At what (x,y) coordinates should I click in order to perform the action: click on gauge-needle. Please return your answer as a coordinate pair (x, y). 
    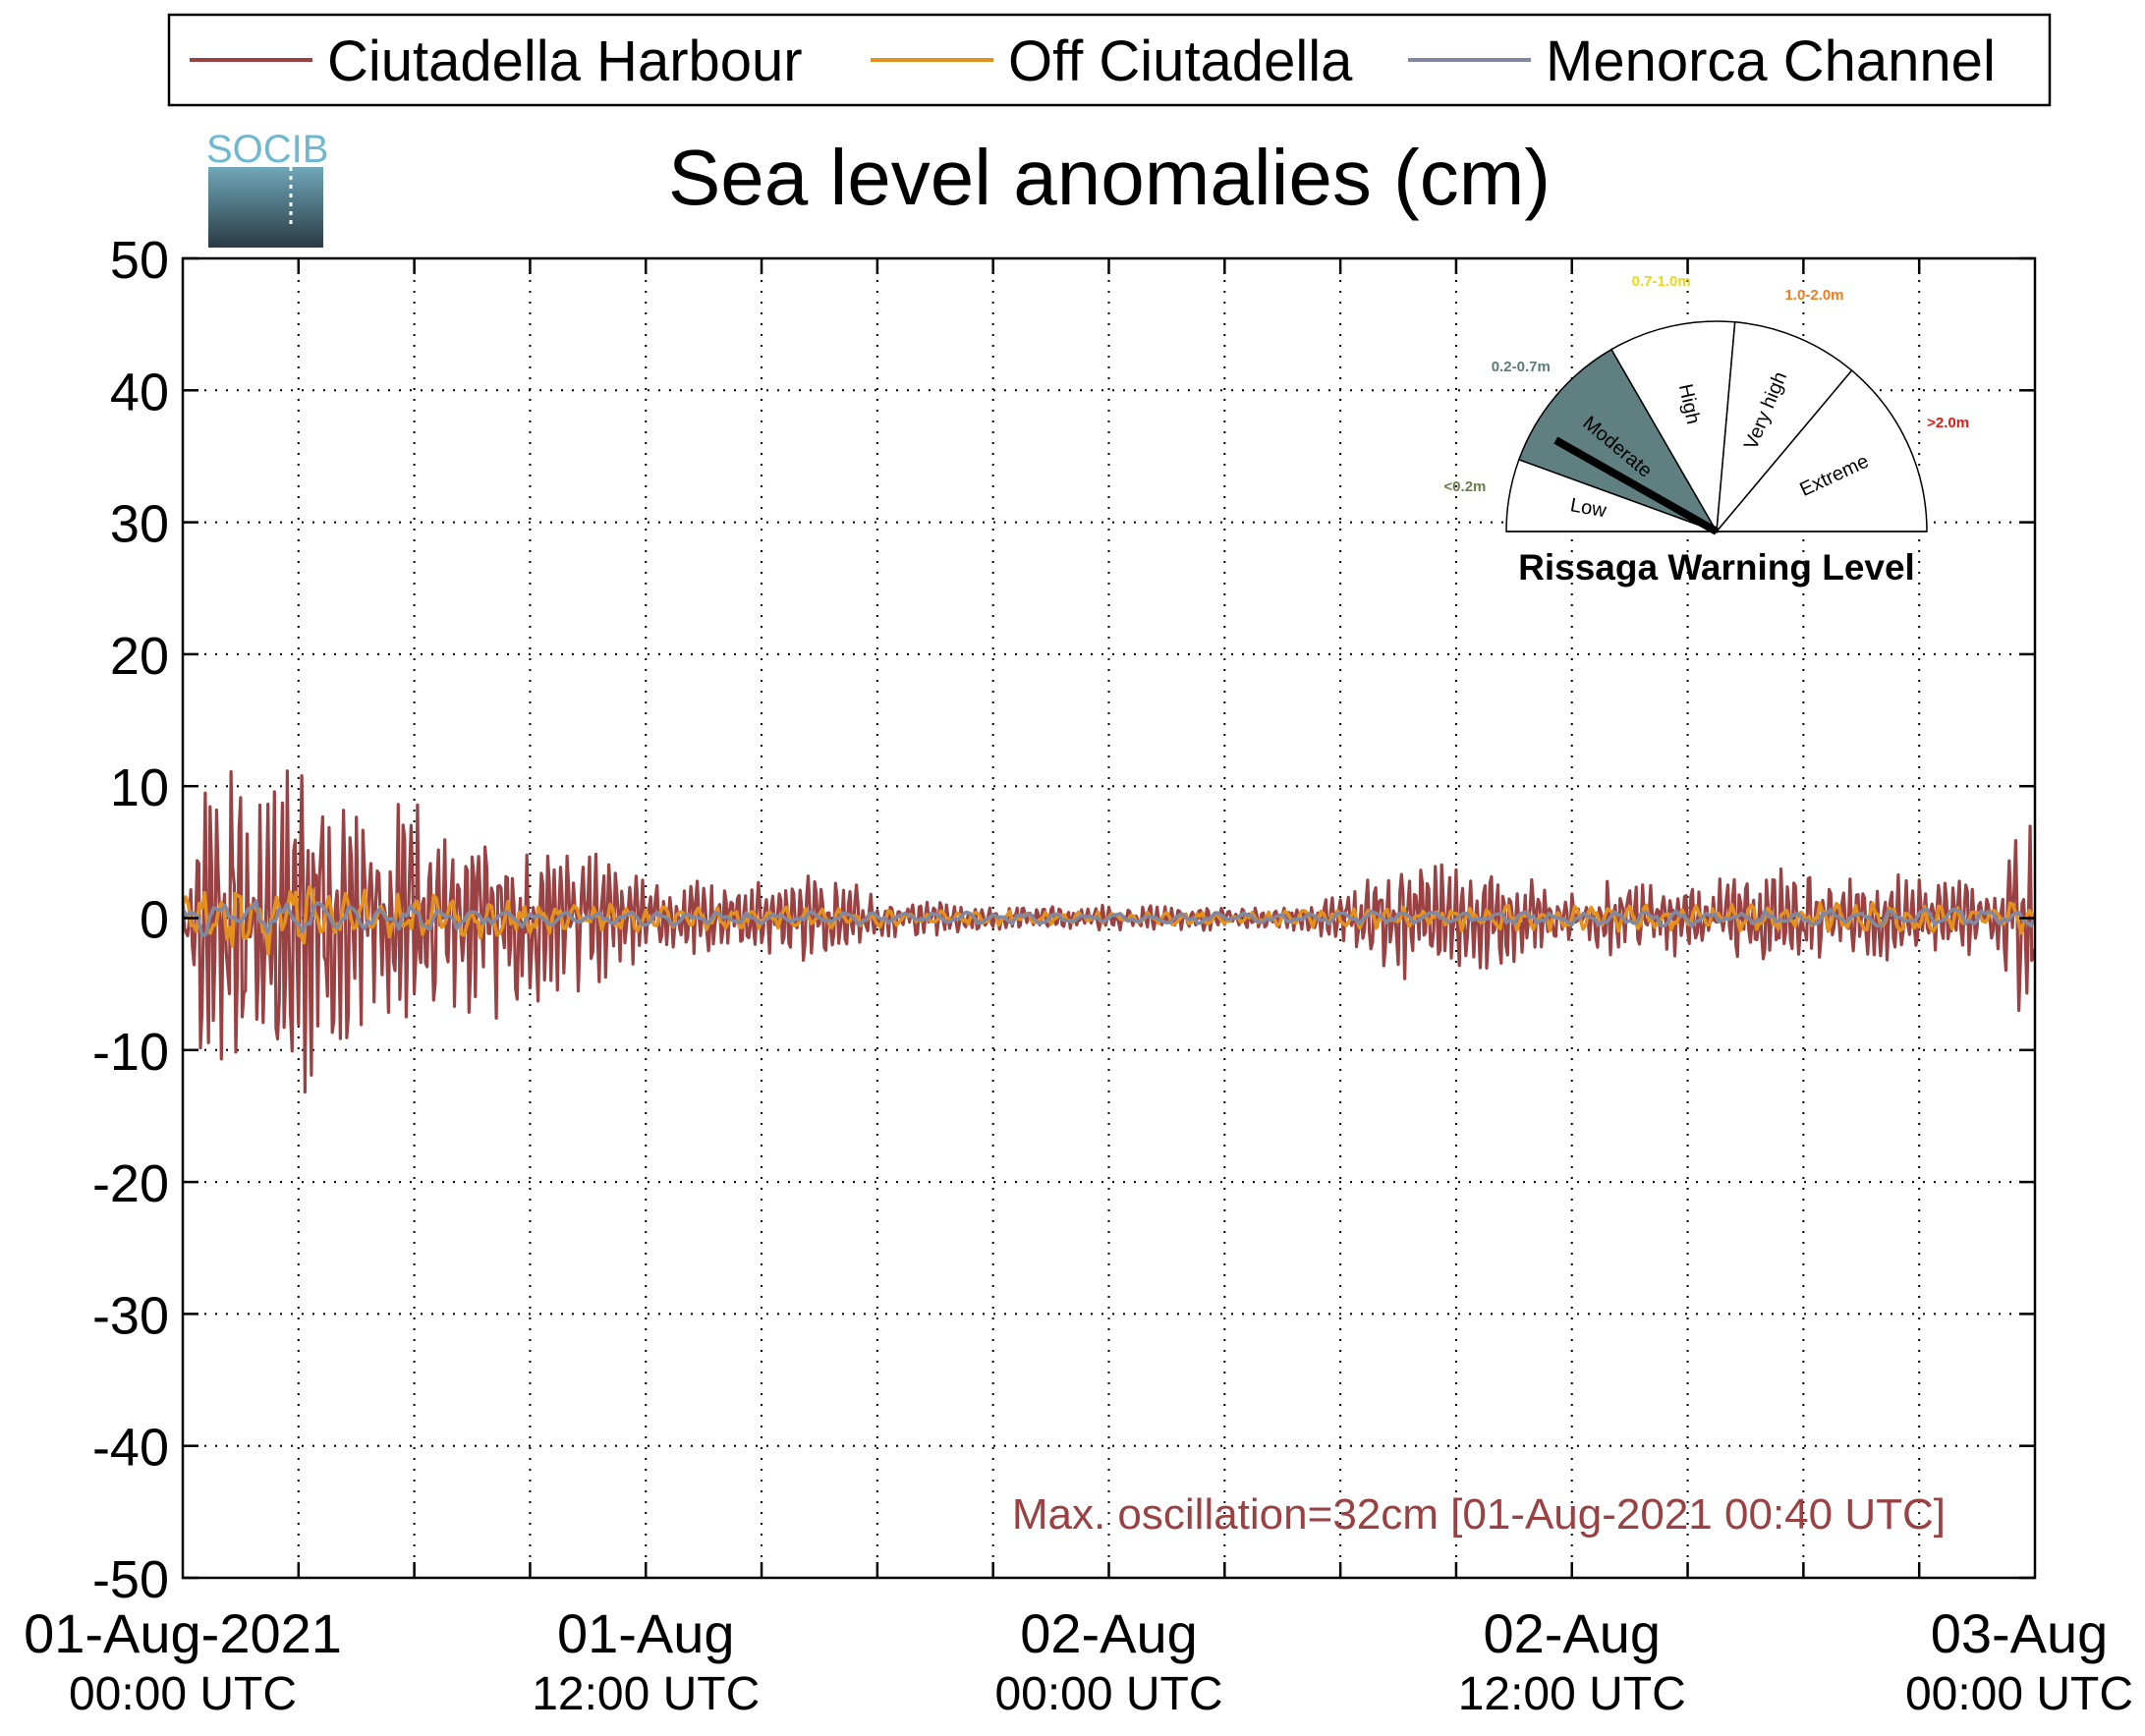
    Looking at the image, I should click on (1636, 485).